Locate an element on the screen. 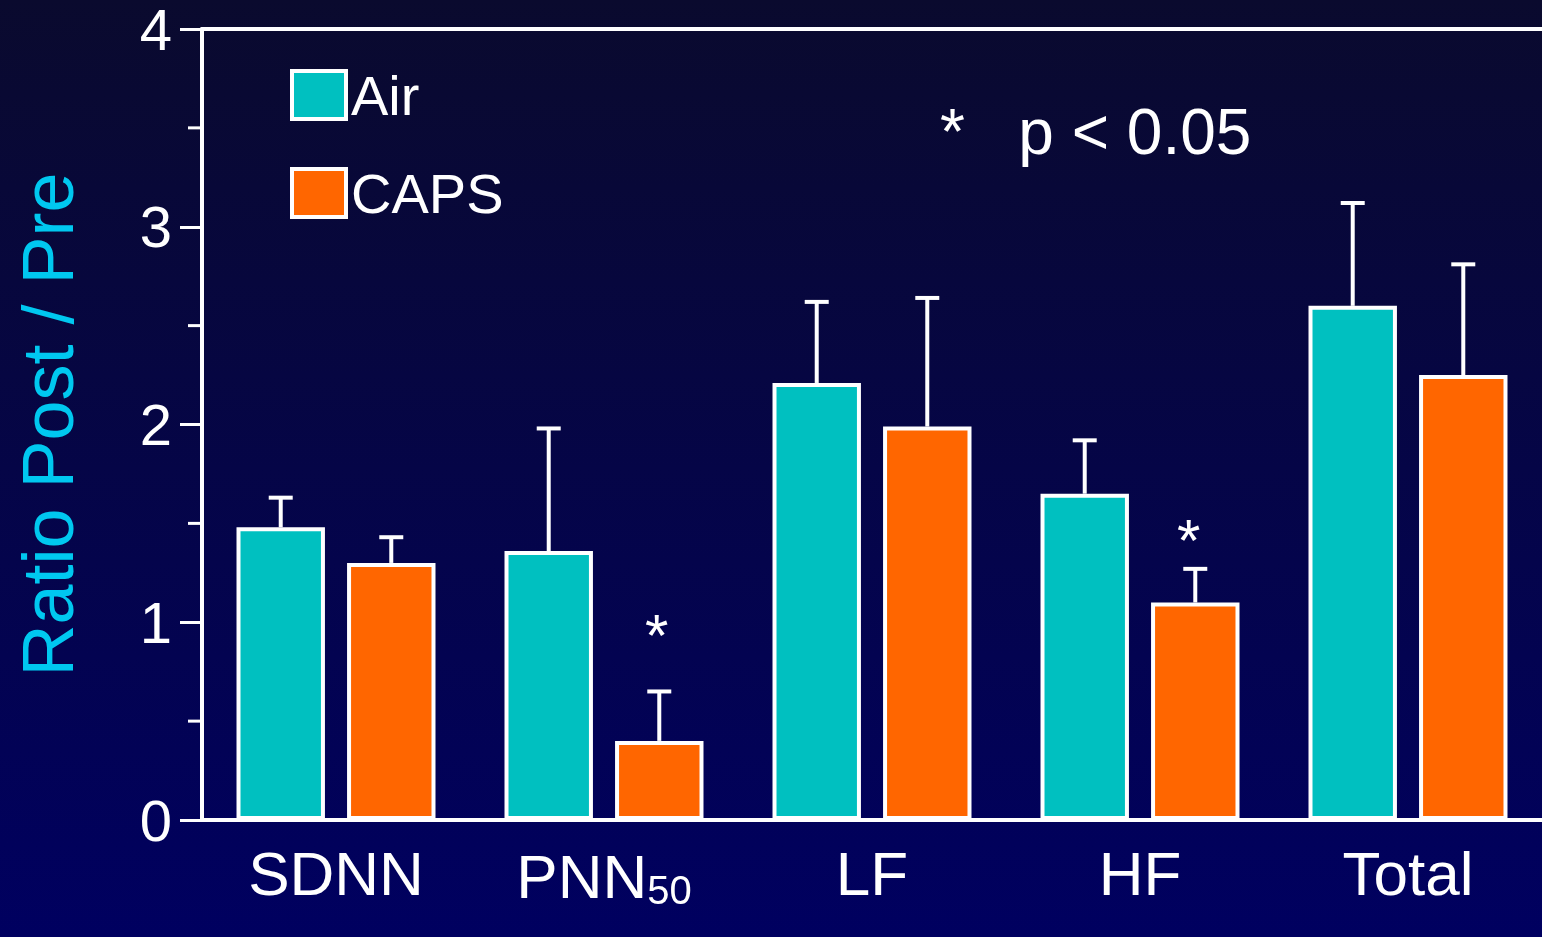 The width and height of the screenshot is (1542, 937). x-tick-label: PNN50 is located at coordinates (604, 876).